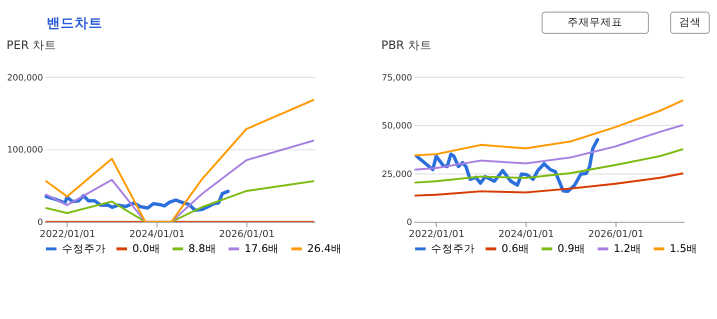 This screenshot has width=717, height=319. What do you see at coordinates (25, 151) in the screenshot?
I see `y-tick-label: 100,000` at bounding box center [25, 151].